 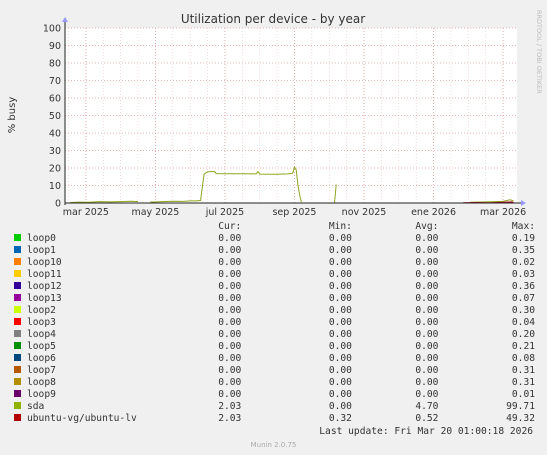 I want to click on legend-series-name: ubuntu-vg/ubuntu-lv, so click(x=85, y=419).